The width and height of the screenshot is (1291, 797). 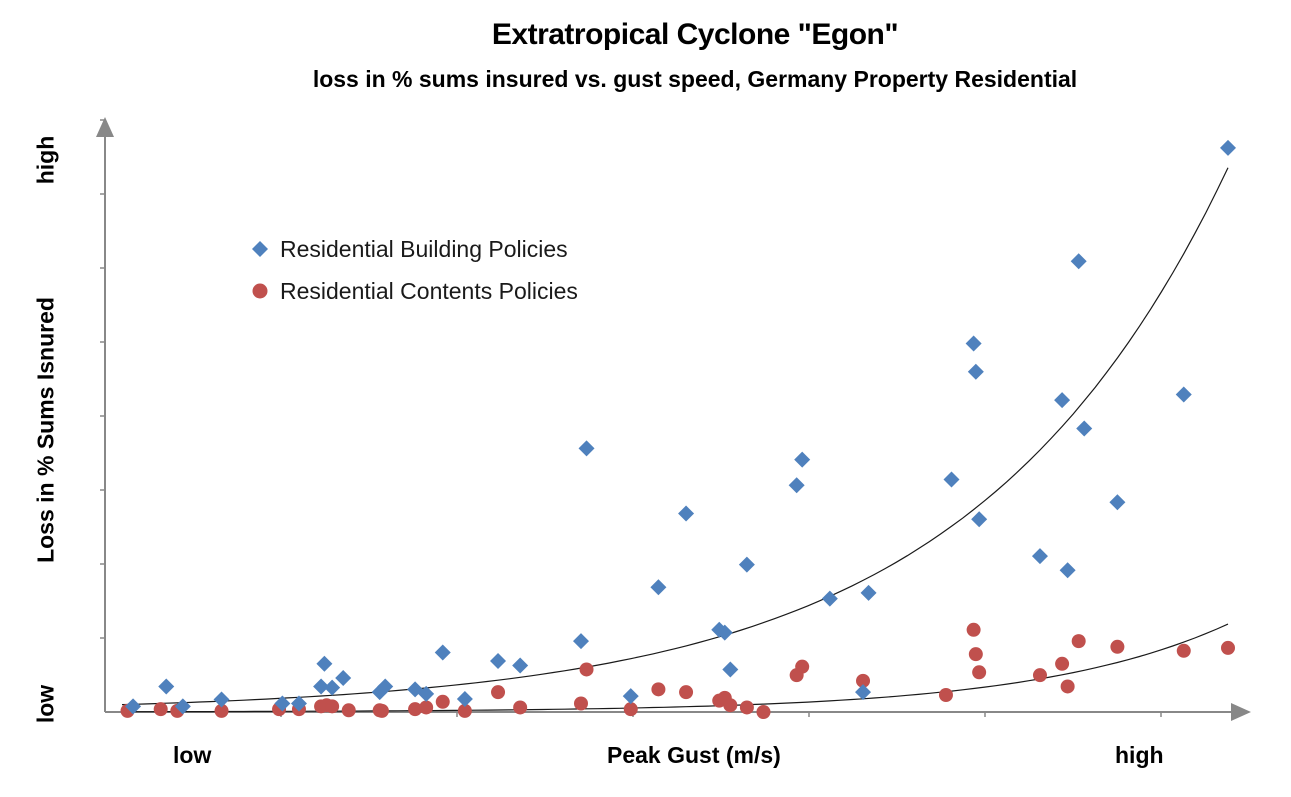 What do you see at coordinates (260, 291) in the screenshot?
I see `circle-marker-icon` at bounding box center [260, 291].